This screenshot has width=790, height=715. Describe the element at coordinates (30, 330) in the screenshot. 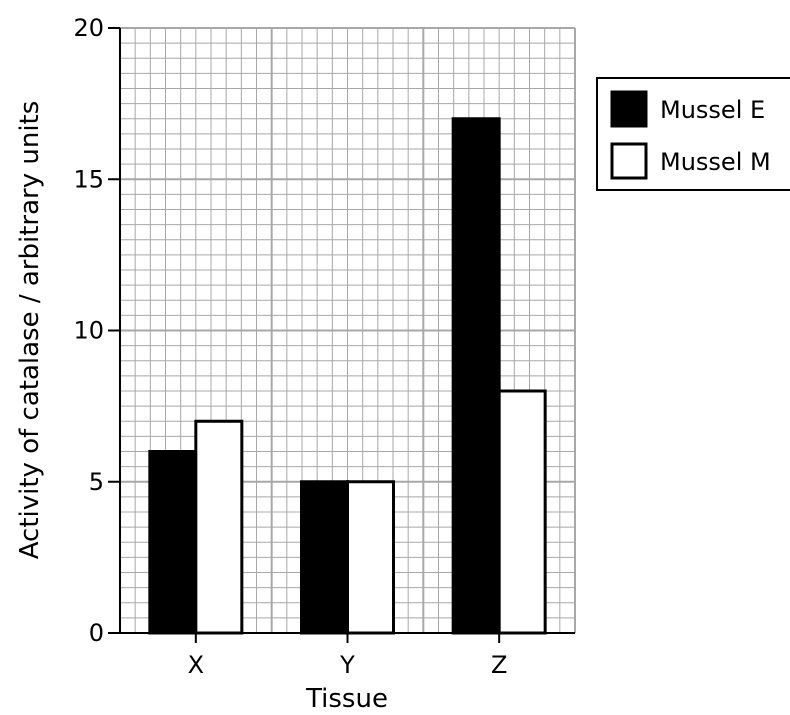

I see `y-axis-title: Activity of catalase / arbitrary units` at that location.